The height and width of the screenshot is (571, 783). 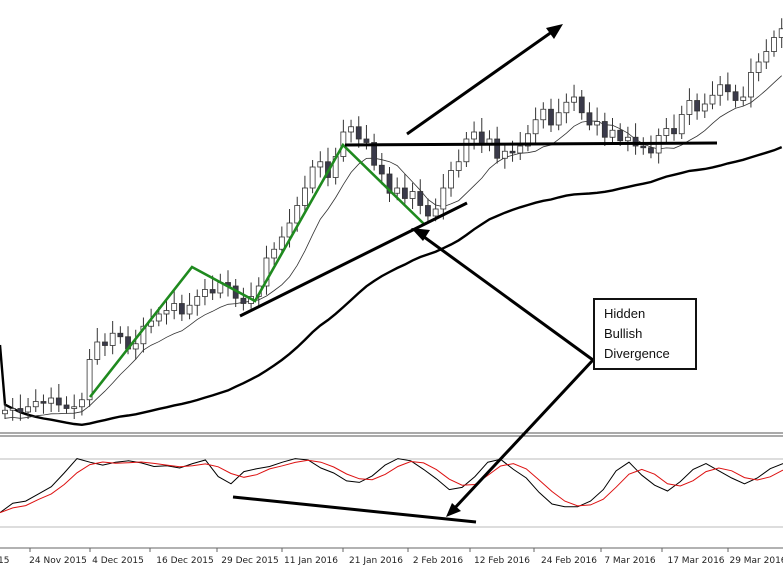 What do you see at coordinates (645, 334) in the screenshot?
I see `hidden-bullish-divergence-label: Hidden Bullish Divergence` at bounding box center [645, 334].